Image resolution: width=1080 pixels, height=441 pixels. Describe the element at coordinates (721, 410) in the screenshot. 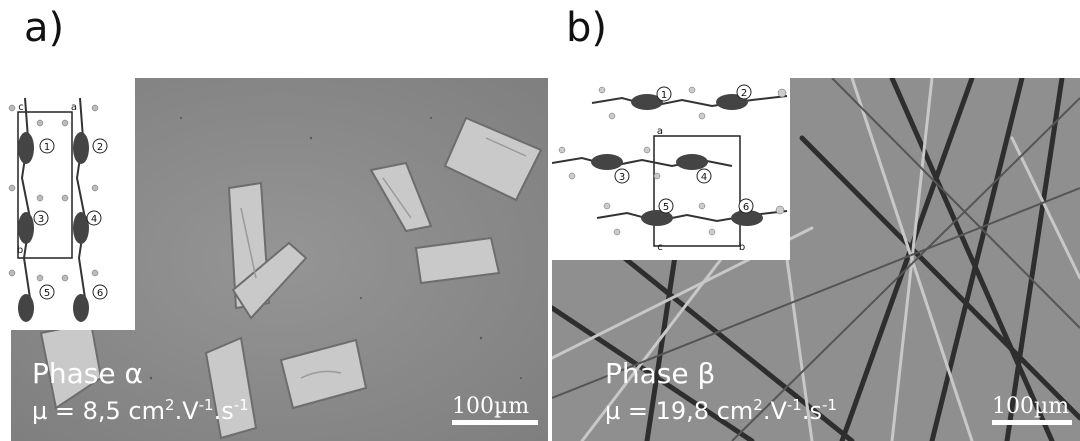

I see `mobility-beta: µ = 19,8 cm2.V-1.s-1` at that location.